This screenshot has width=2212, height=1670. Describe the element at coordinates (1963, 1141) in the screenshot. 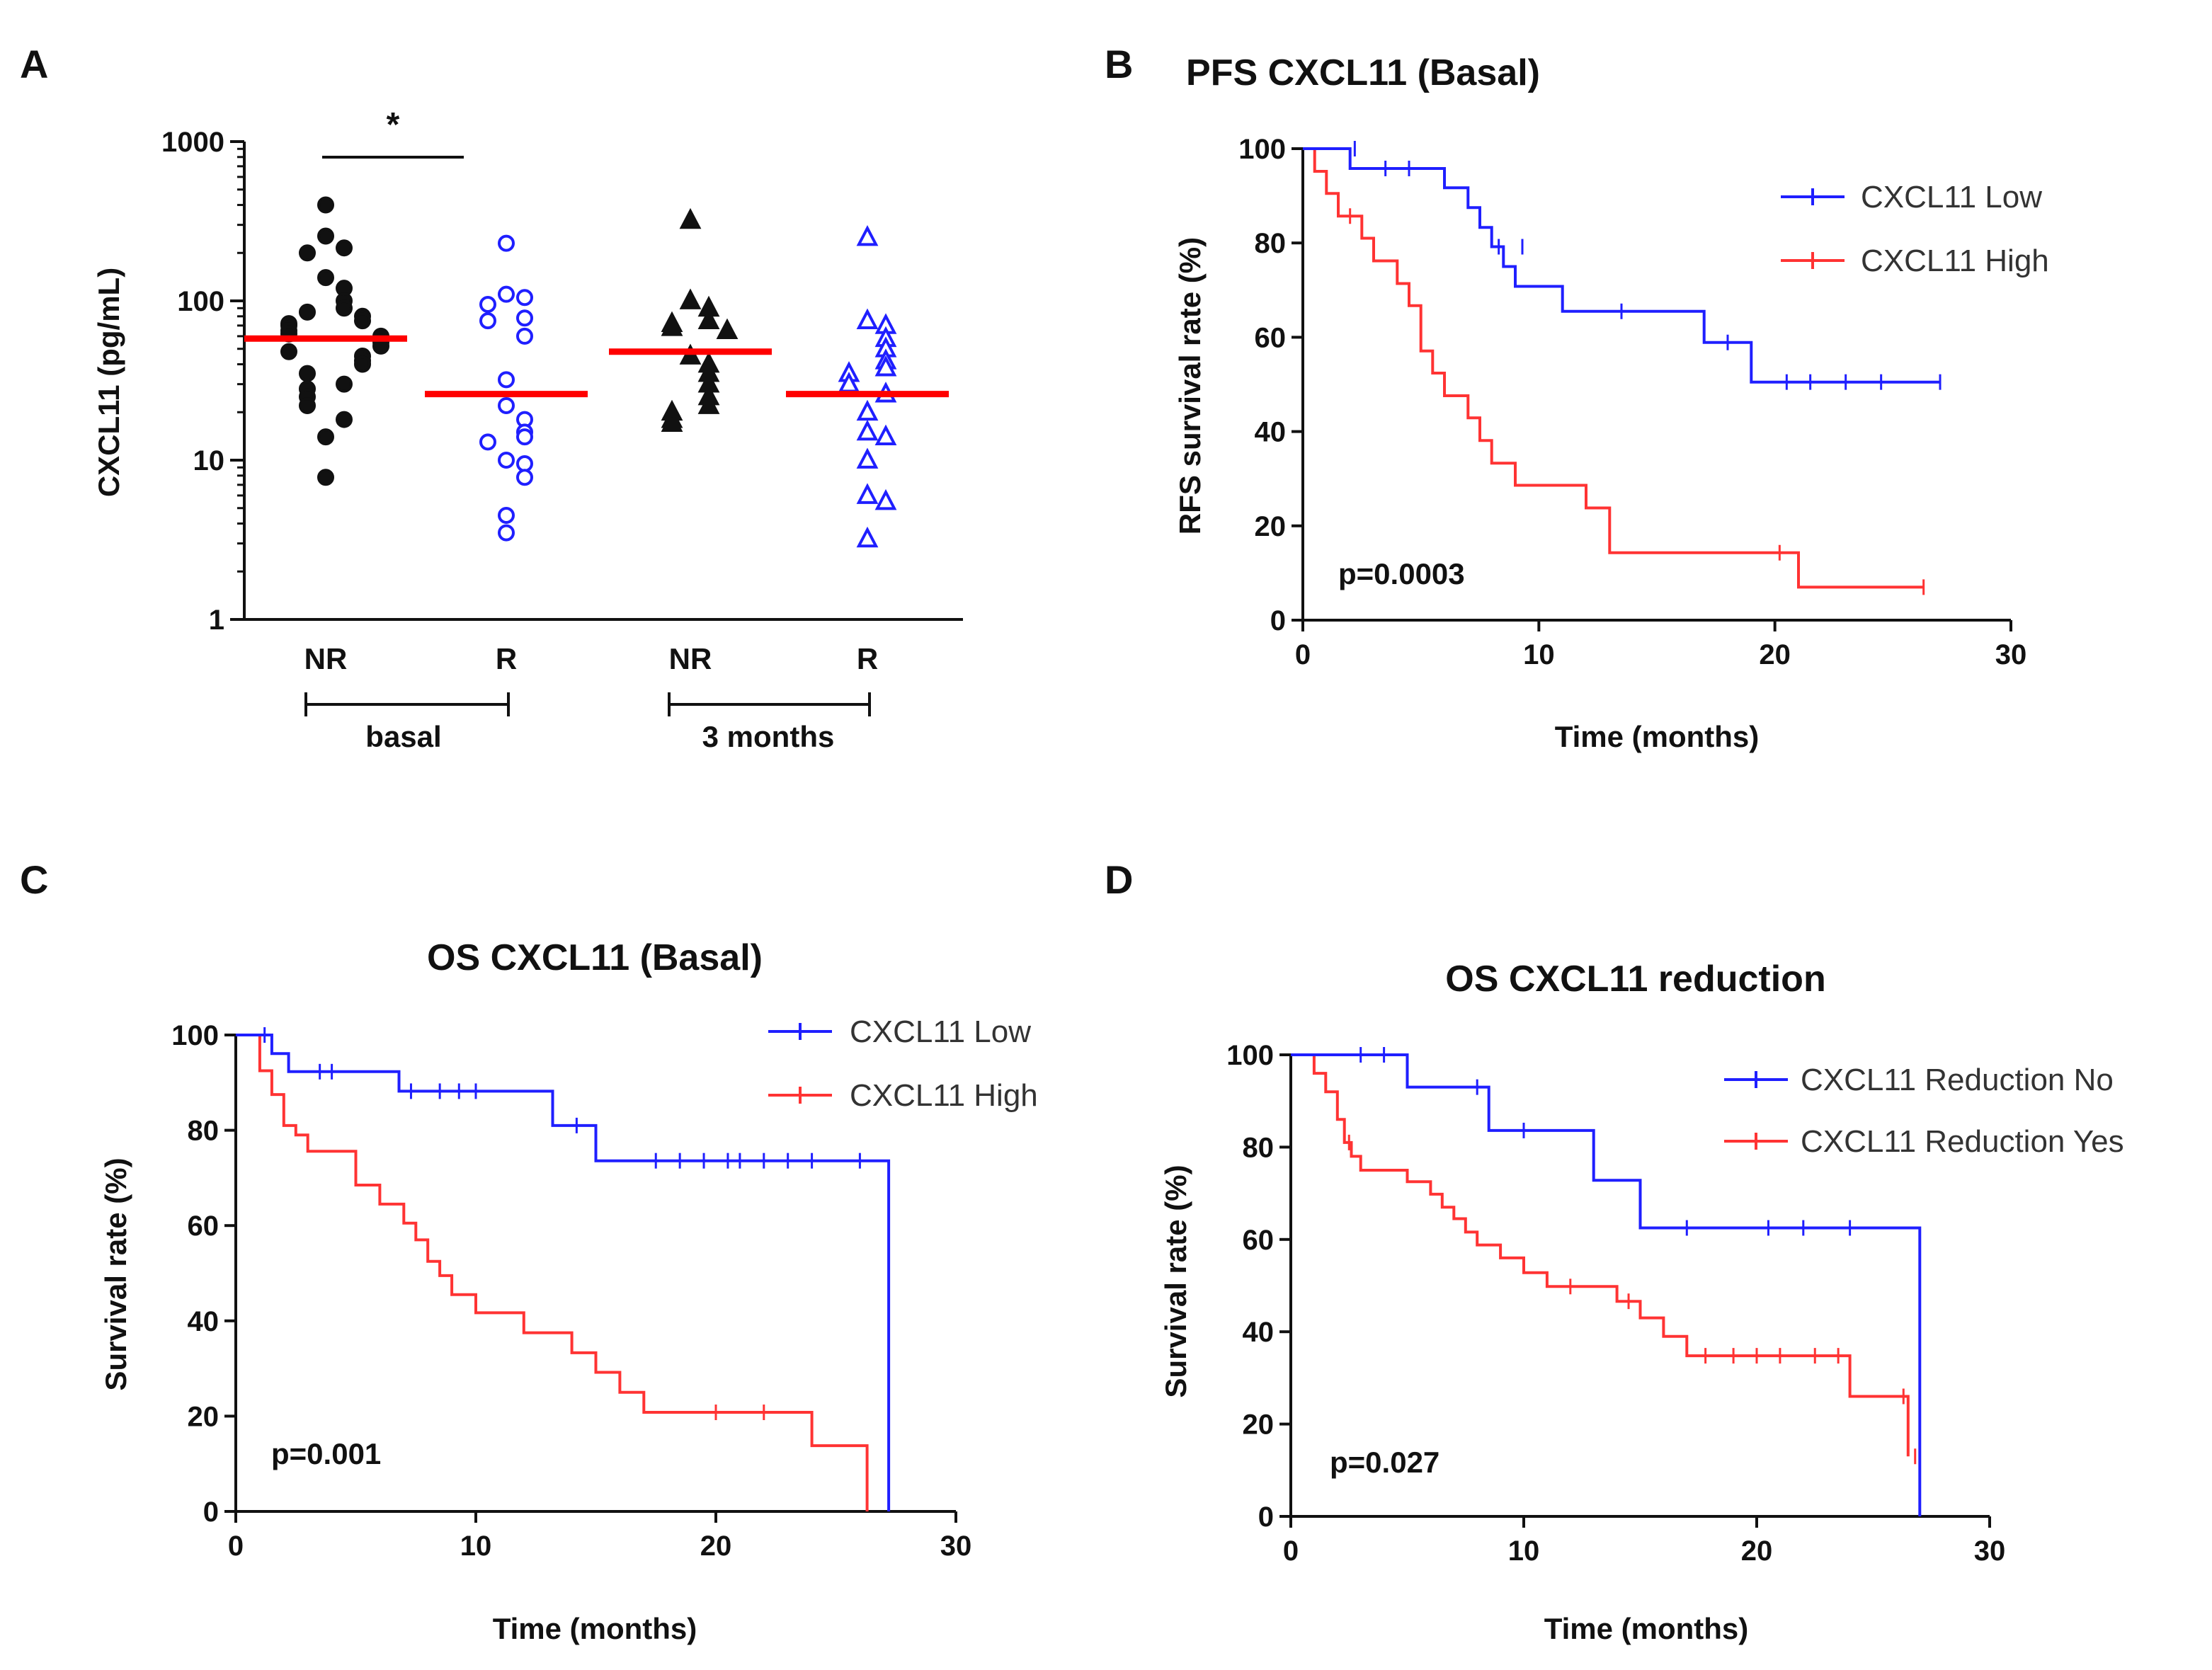

I see `d-legend-yes: CXCL11 Reduction Yes` at that location.